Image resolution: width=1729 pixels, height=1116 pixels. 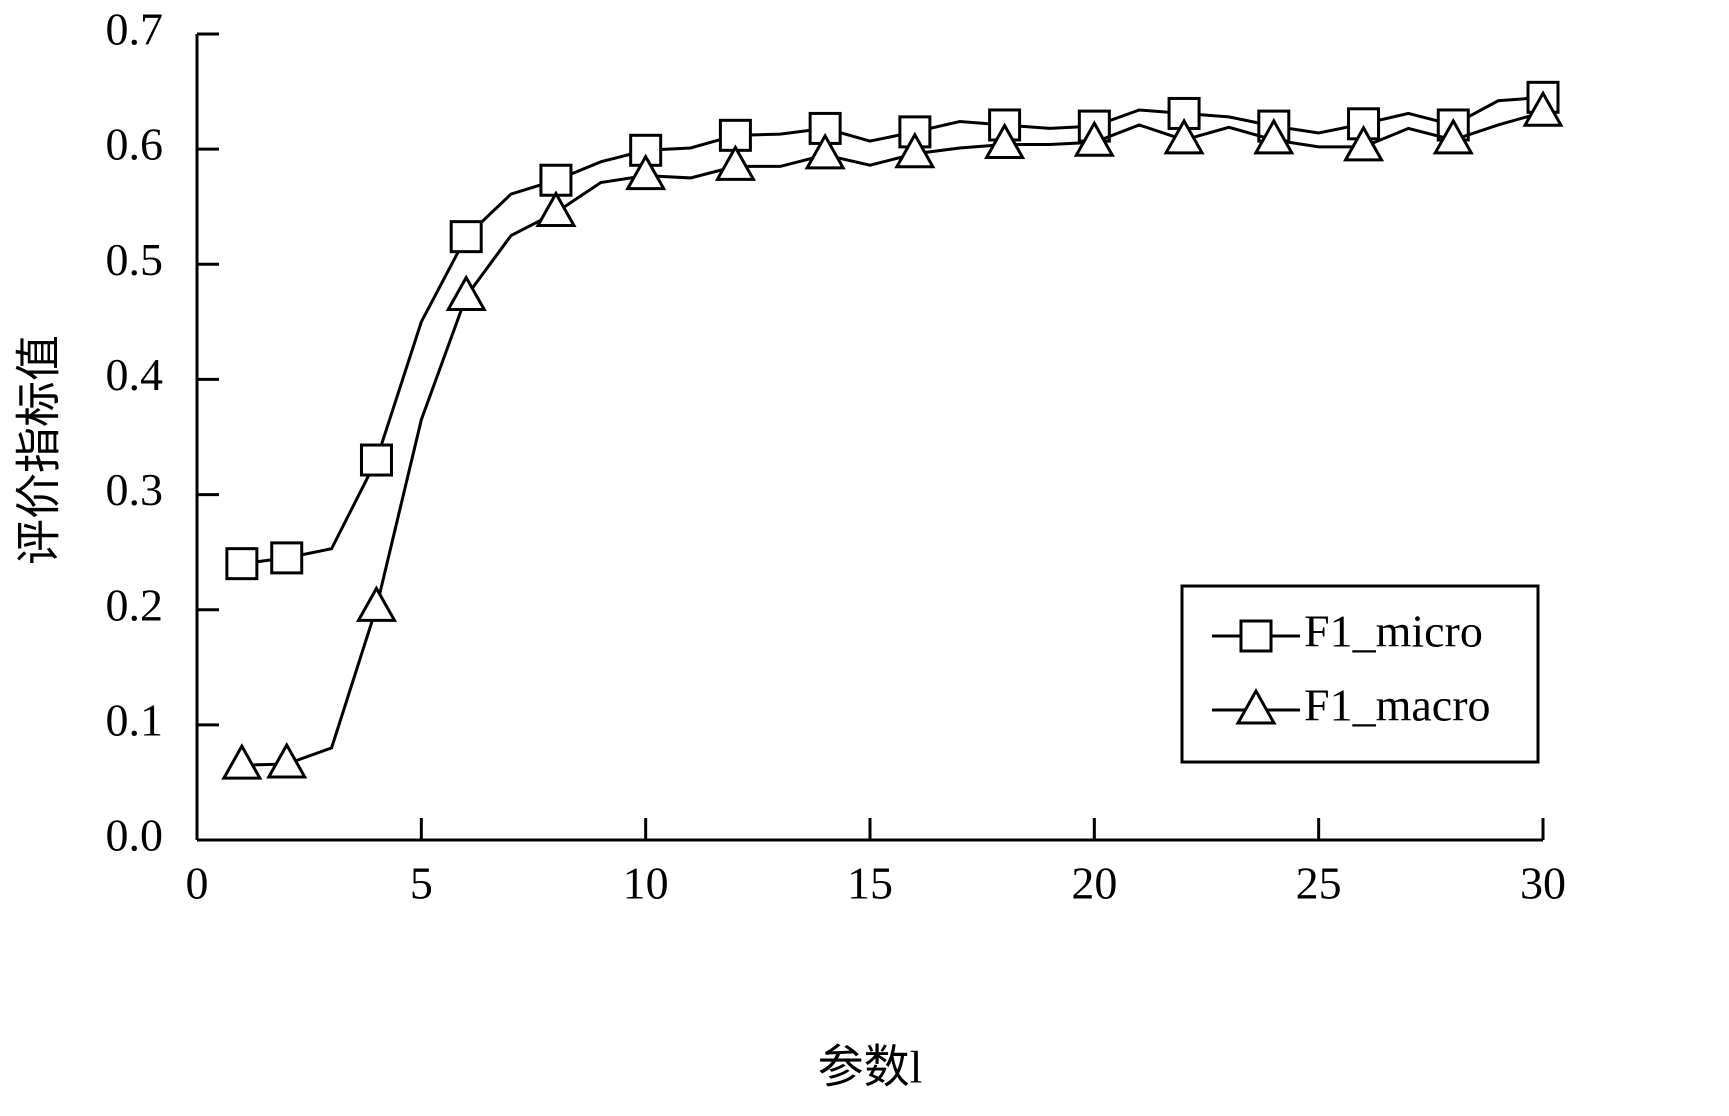 What do you see at coordinates (421, 883) in the screenshot?
I see `x-tick-label: 5` at bounding box center [421, 883].